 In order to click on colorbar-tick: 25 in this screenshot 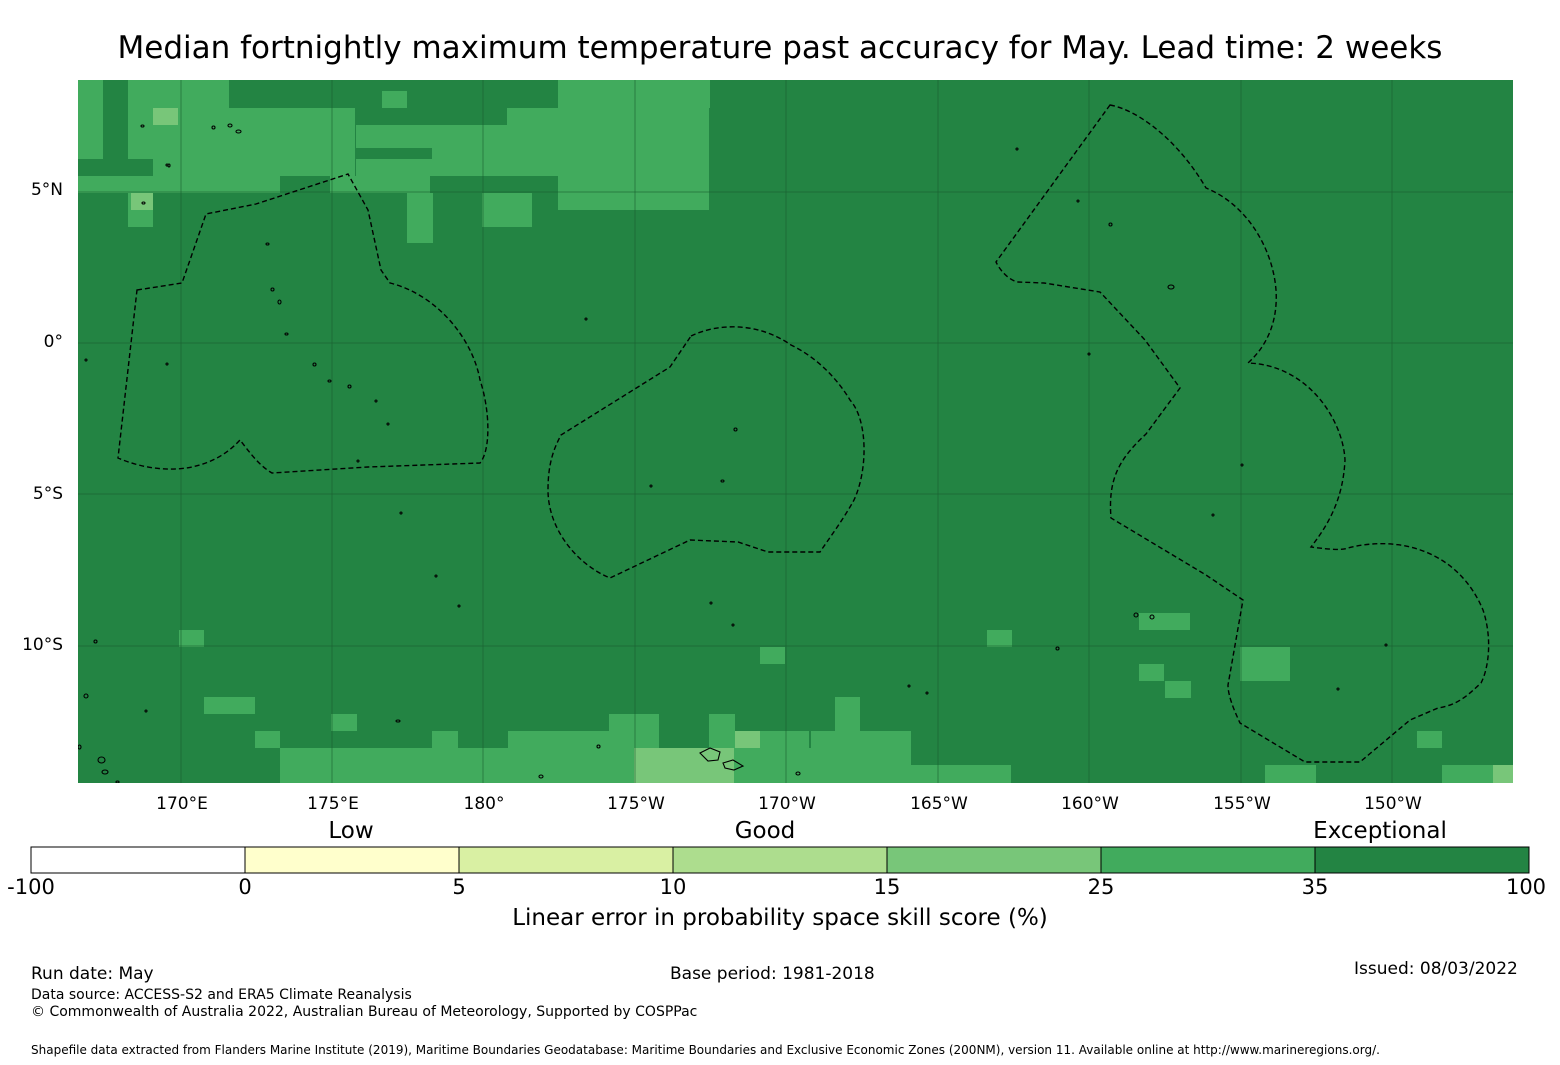, I will do `click(1101, 887)`.